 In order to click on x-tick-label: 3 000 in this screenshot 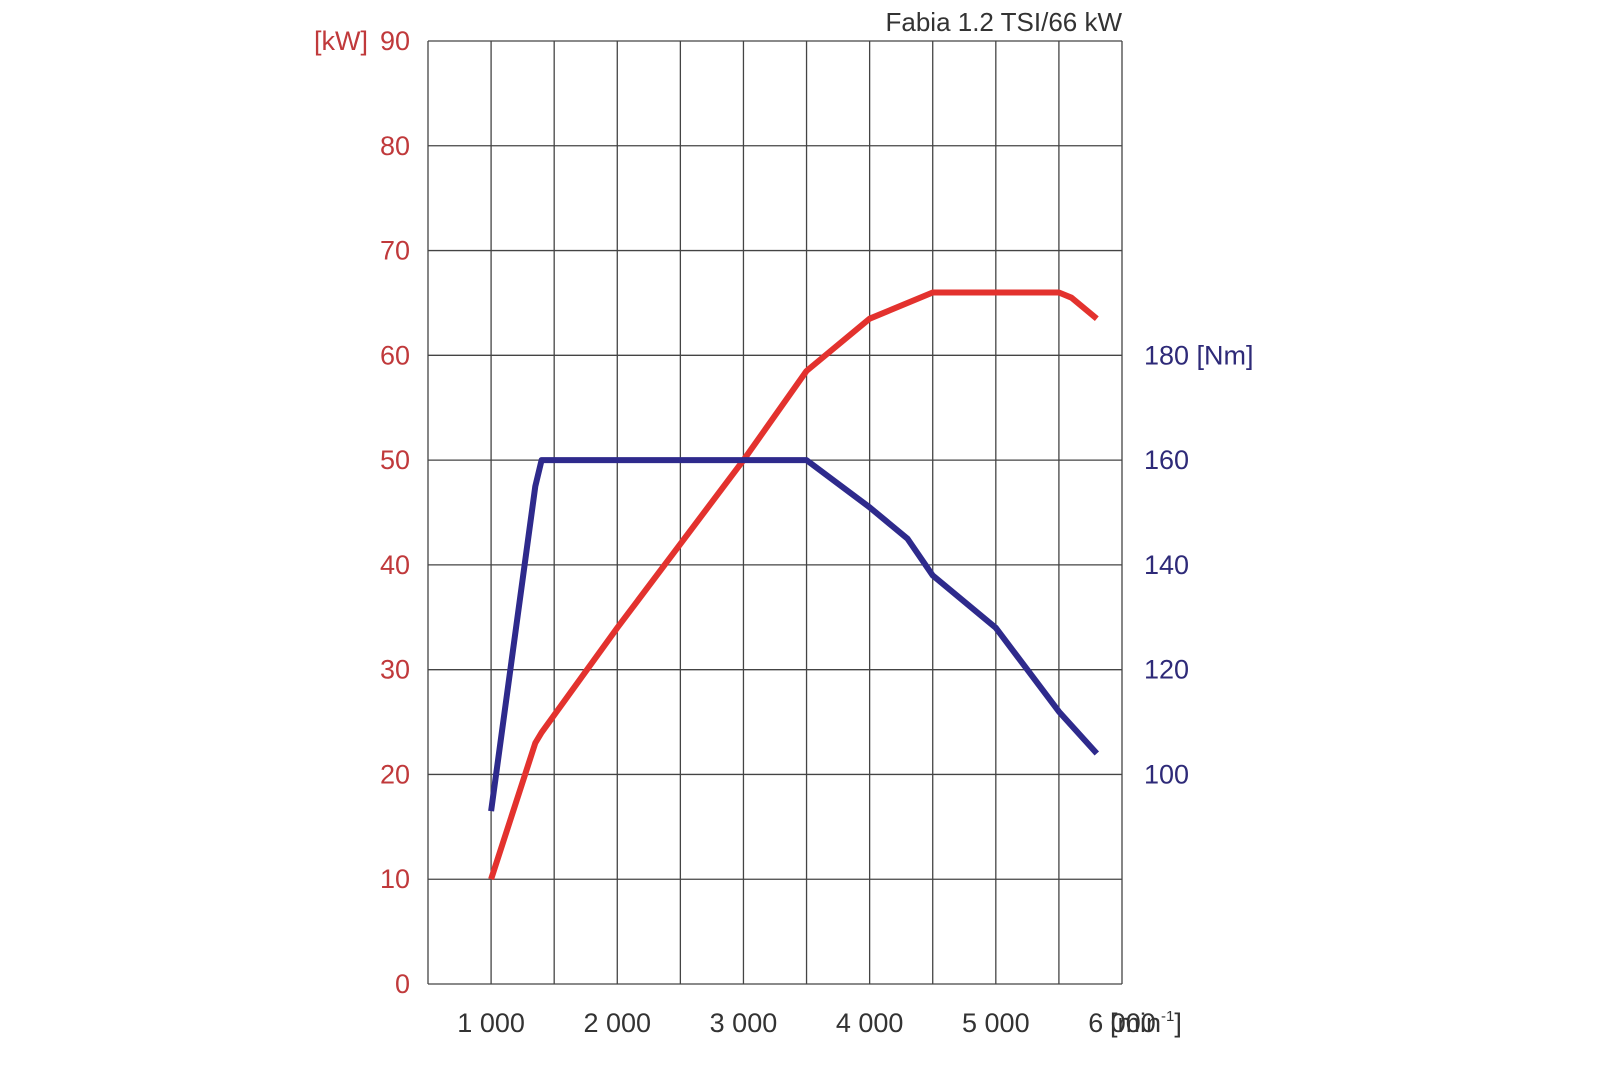, I will do `click(744, 1023)`.